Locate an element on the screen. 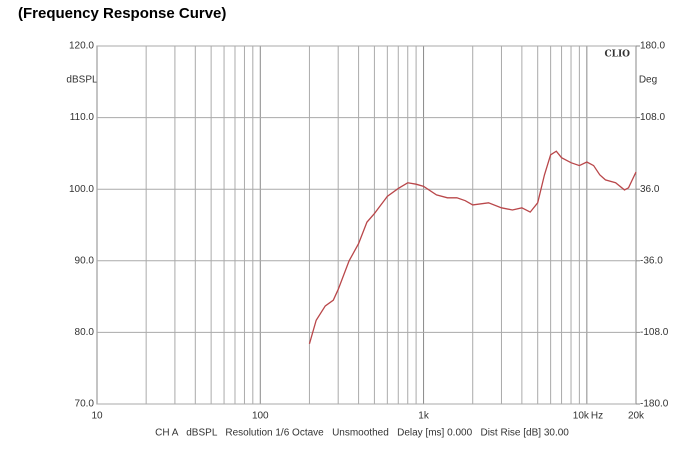 This screenshot has width=698, height=455. x-tick-label: 10k is located at coordinates (581, 416).